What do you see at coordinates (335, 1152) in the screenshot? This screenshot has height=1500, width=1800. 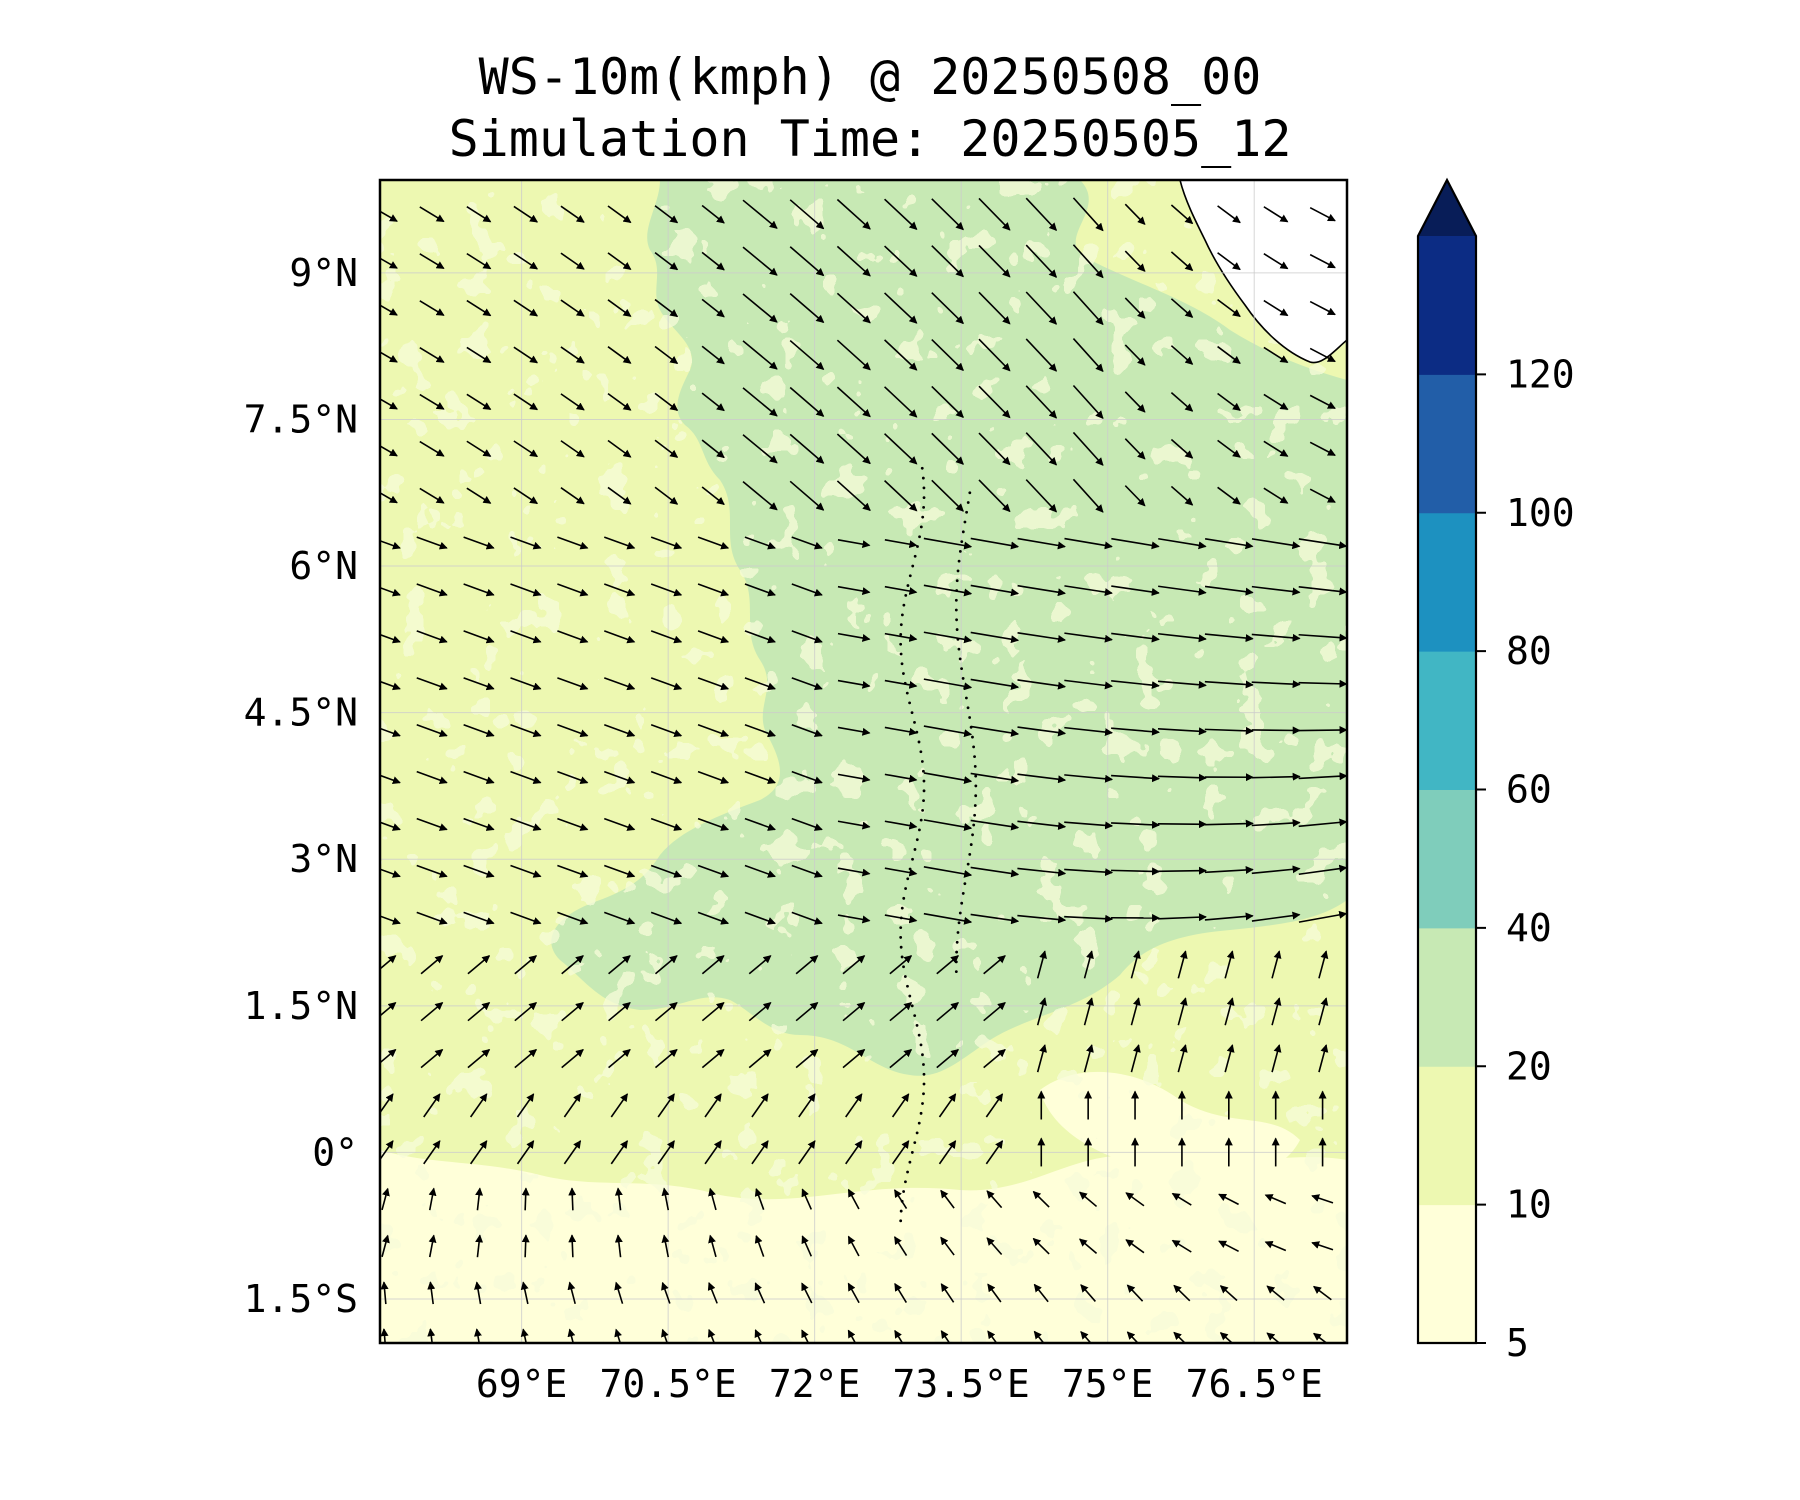 I see `y-tick-label: 0°` at bounding box center [335, 1152].